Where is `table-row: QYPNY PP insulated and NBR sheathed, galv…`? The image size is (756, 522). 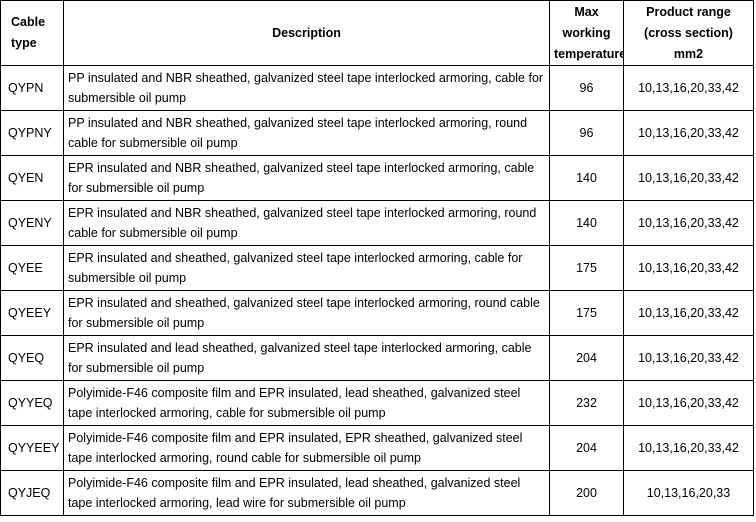 table-row: QYPNY PP insulated and NBR sheathed, galv… is located at coordinates (377, 133).